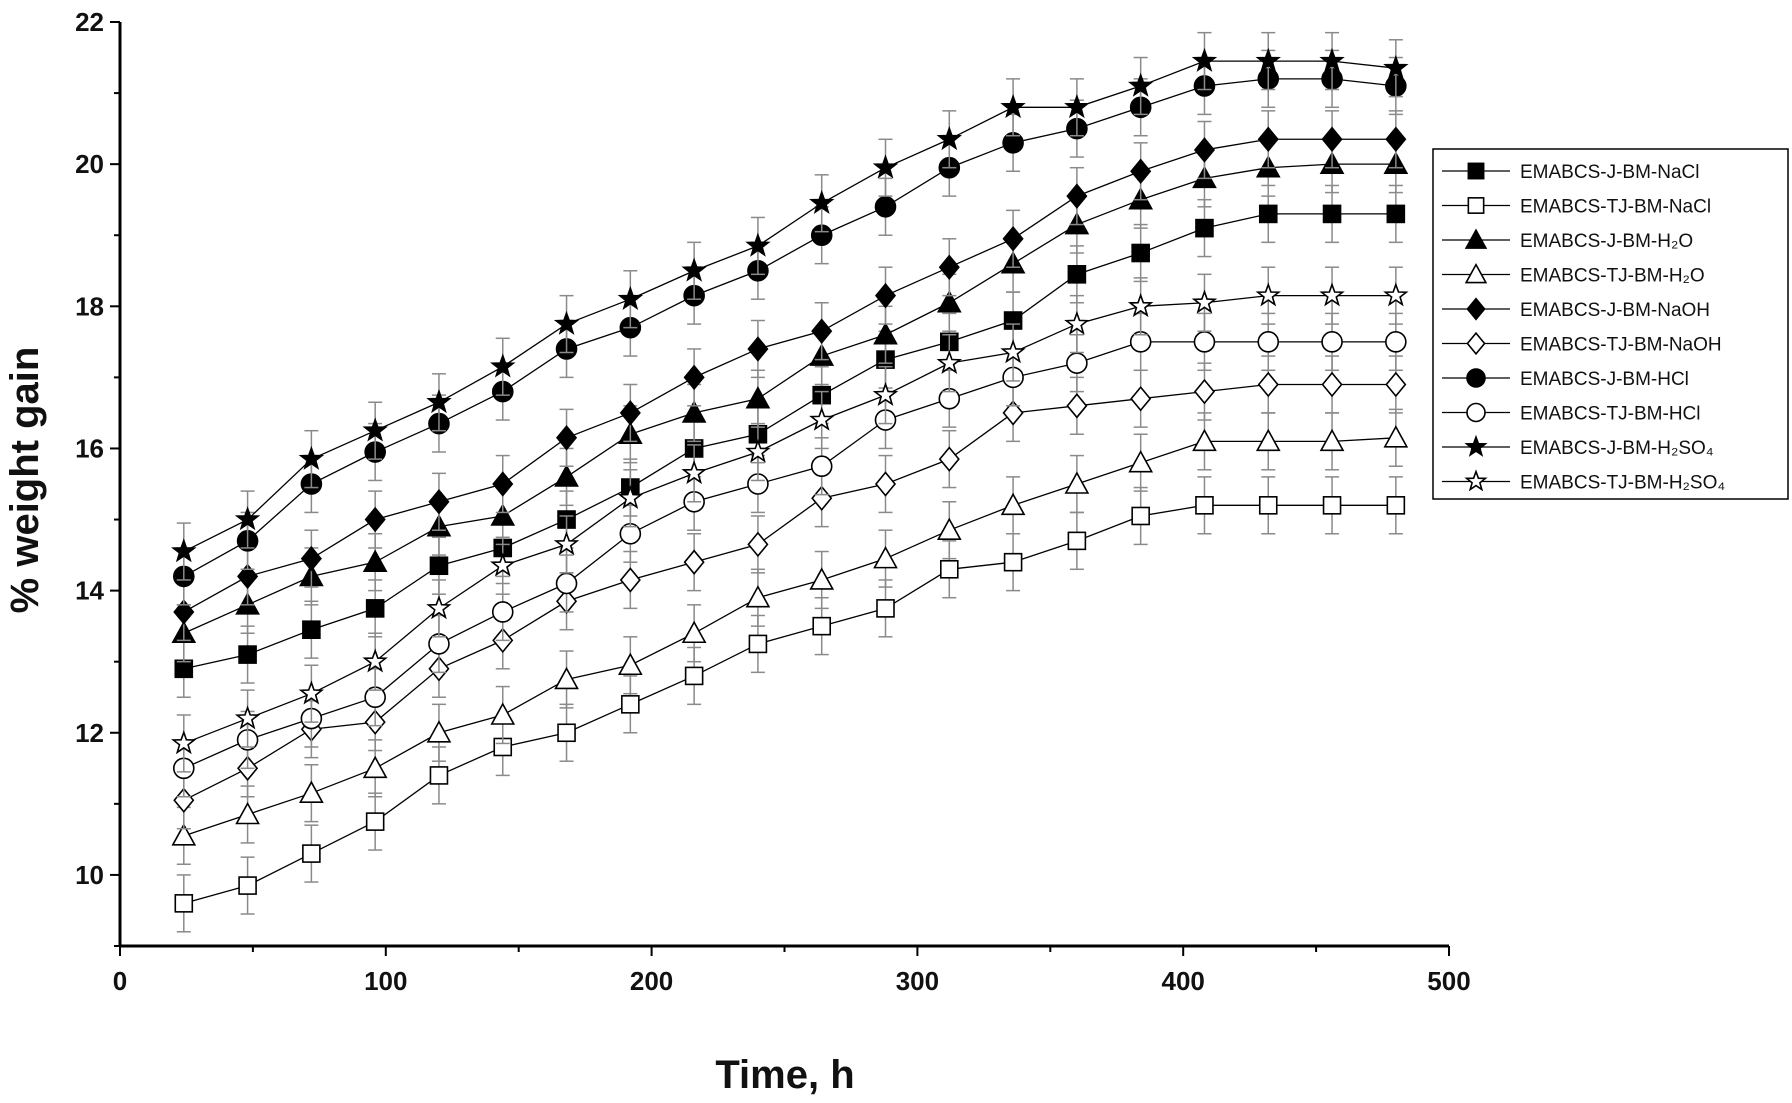 This screenshot has width=1792, height=1103. Describe the element at coordinates (1476, 205) in the screenshot. I see `legend-marker-square` at that location.